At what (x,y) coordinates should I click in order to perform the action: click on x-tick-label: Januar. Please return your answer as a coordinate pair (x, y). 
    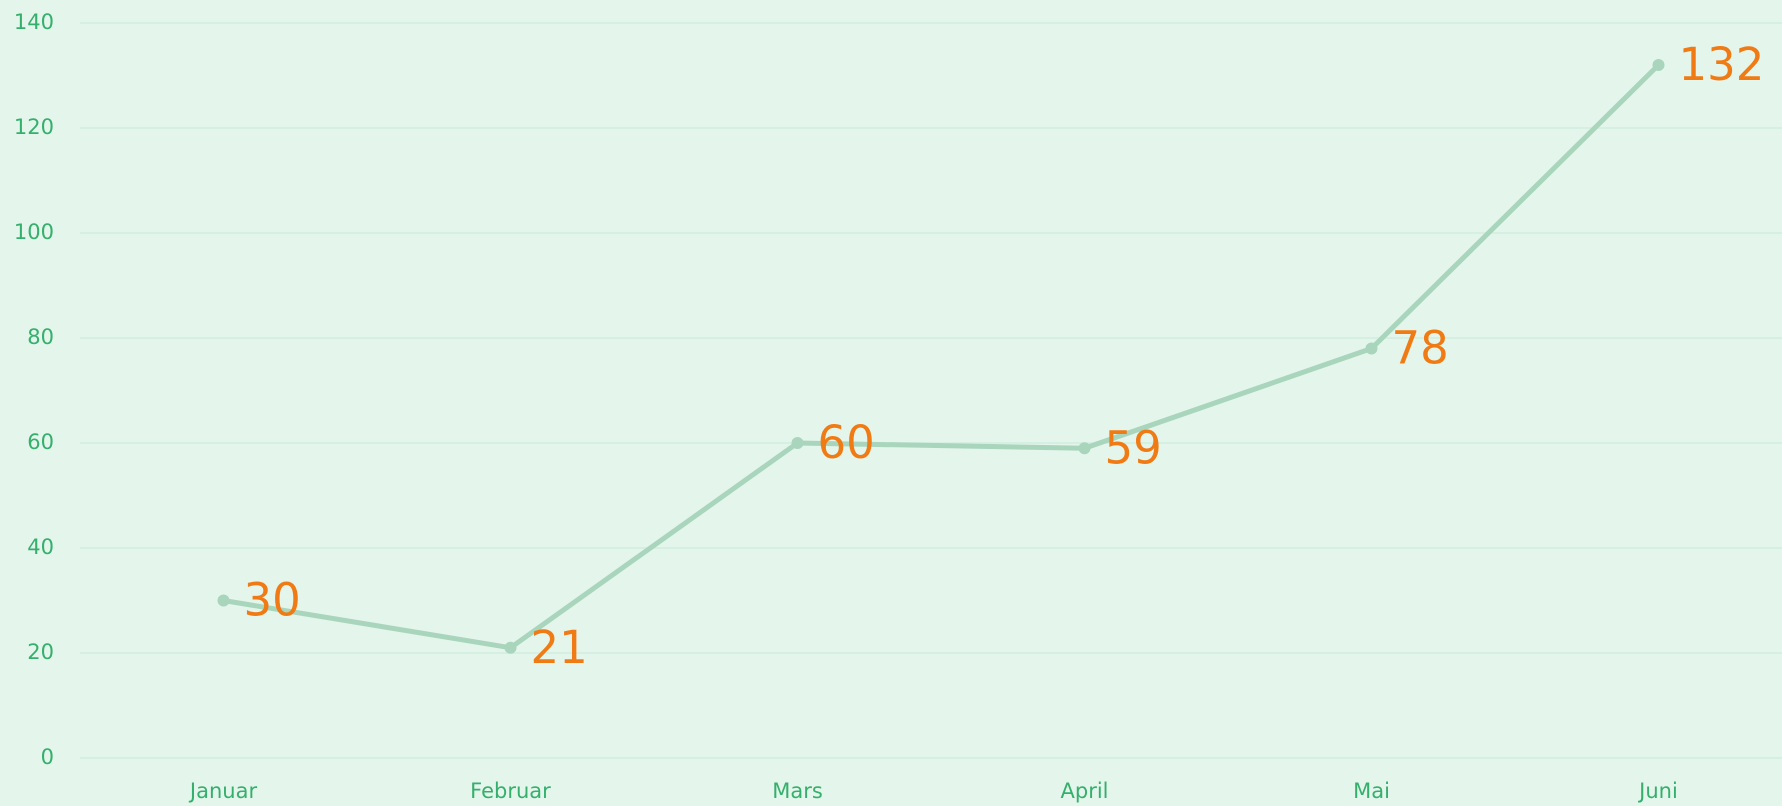
    Looking at the image, I should click on (223, 791).